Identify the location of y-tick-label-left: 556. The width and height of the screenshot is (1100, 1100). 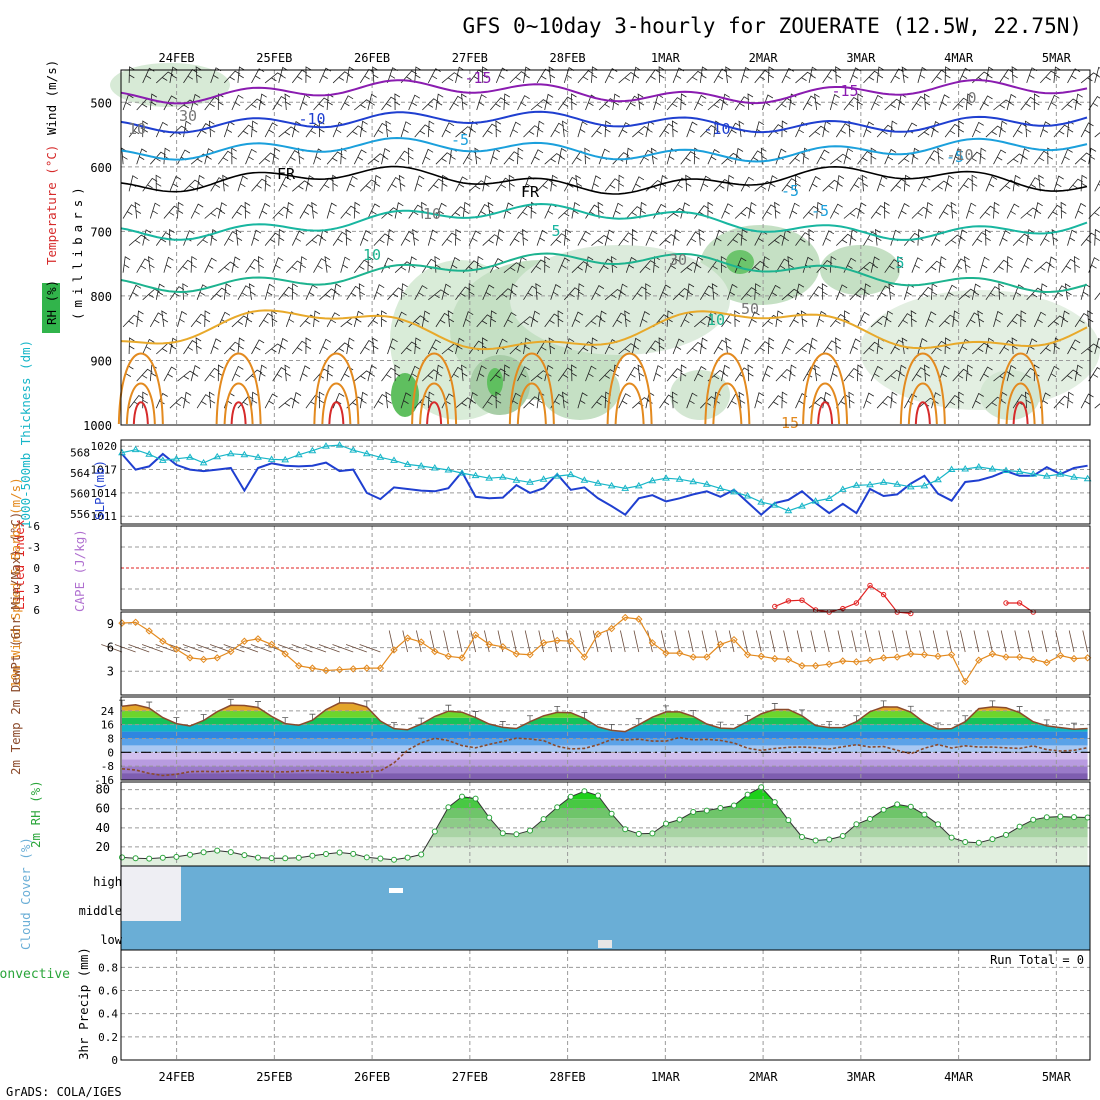
(80, 514).